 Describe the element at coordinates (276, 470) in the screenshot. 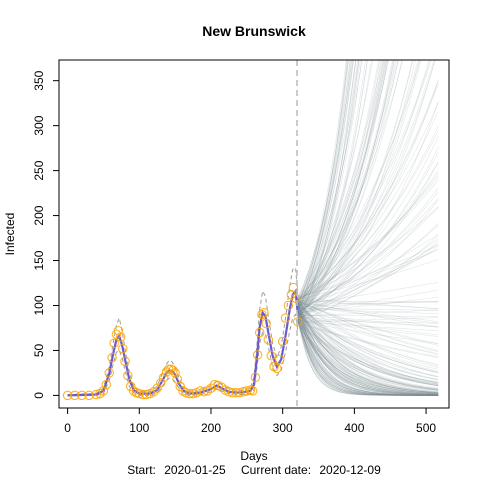

I see `current-label: Current date:` at that location.